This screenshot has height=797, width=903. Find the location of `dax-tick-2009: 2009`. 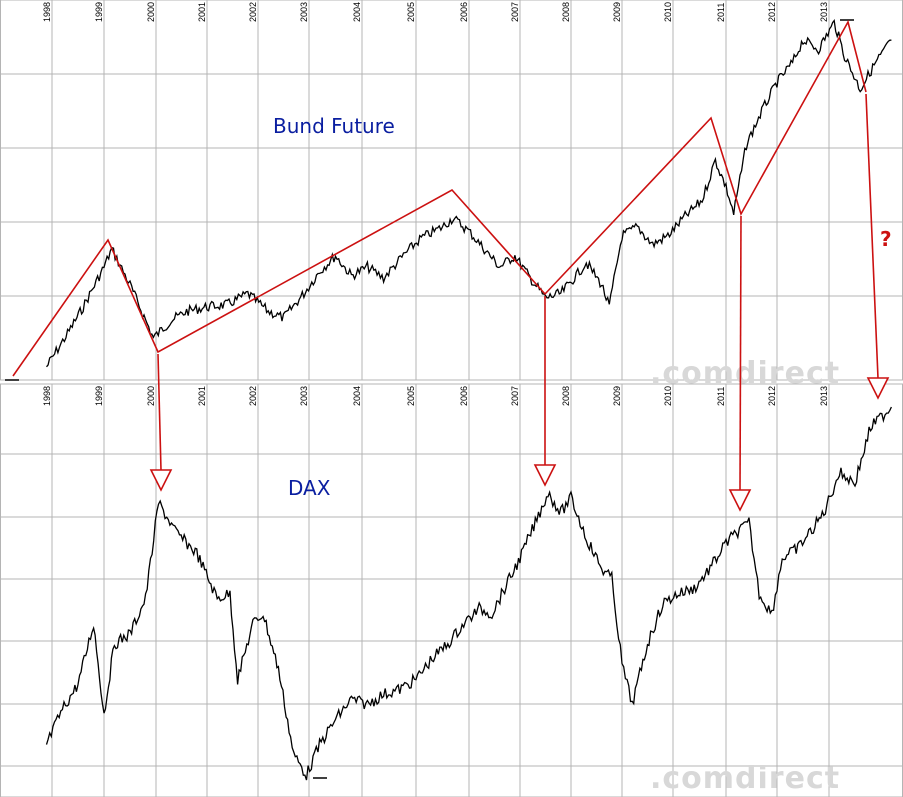

dax-tick-2009: 2009 is located at coordinates (617, 396).